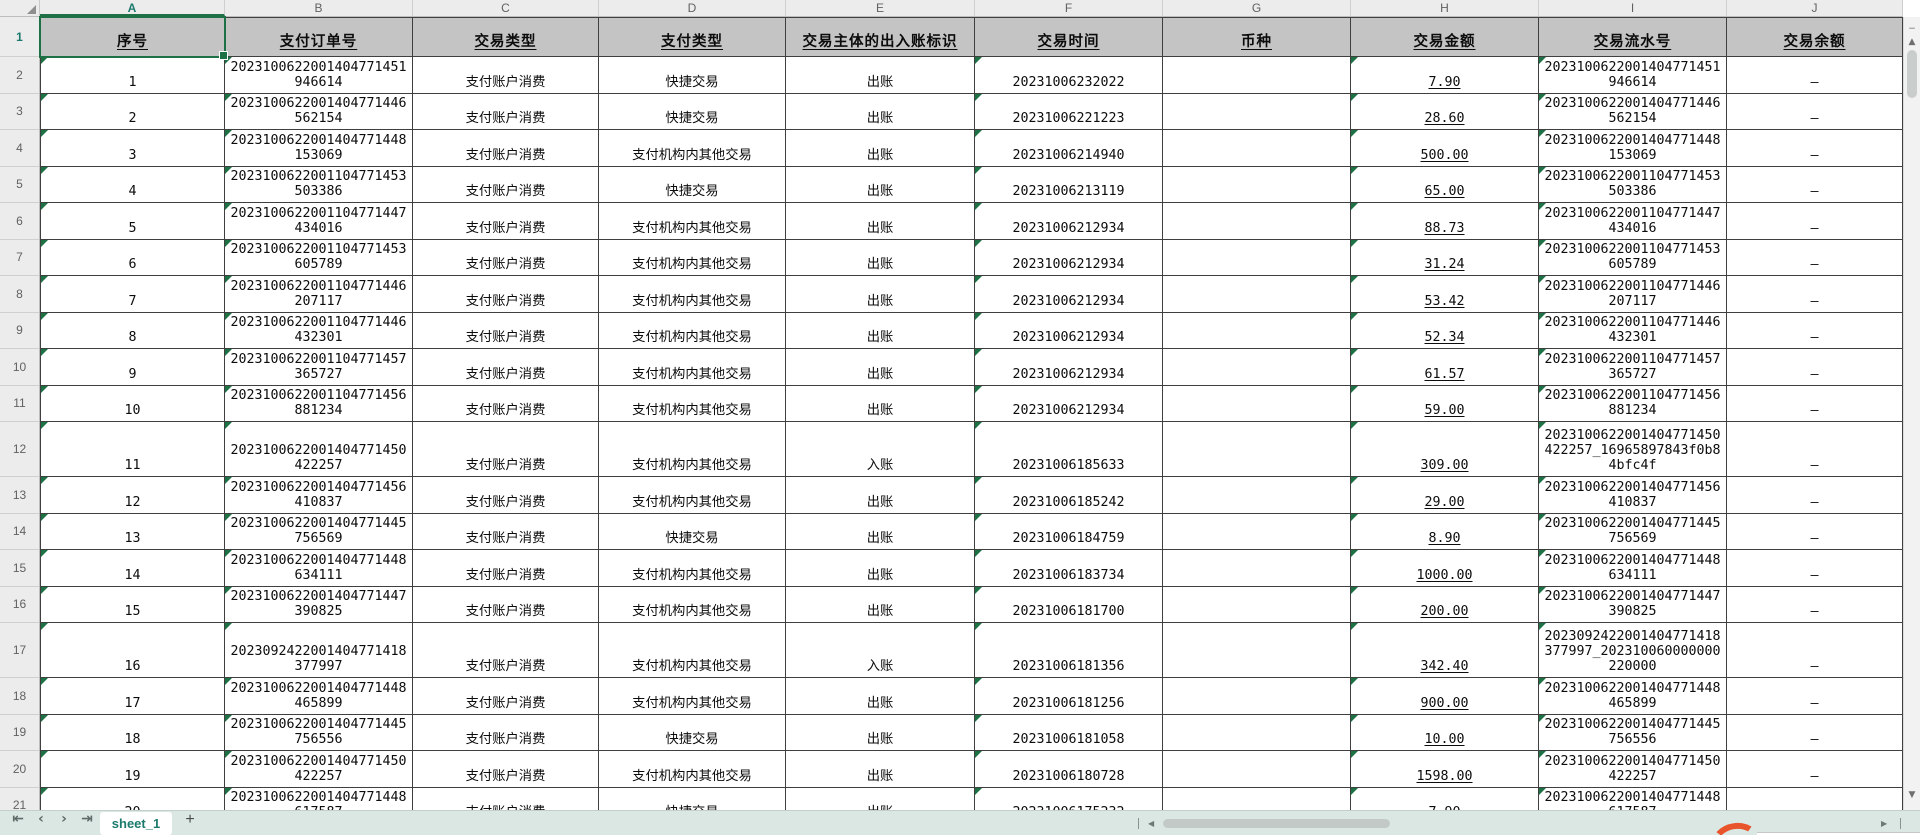 Image resolution: width=1920 pixels, height=835 pixels. I want to click on column-letter-H: H, so click(1445, 8).